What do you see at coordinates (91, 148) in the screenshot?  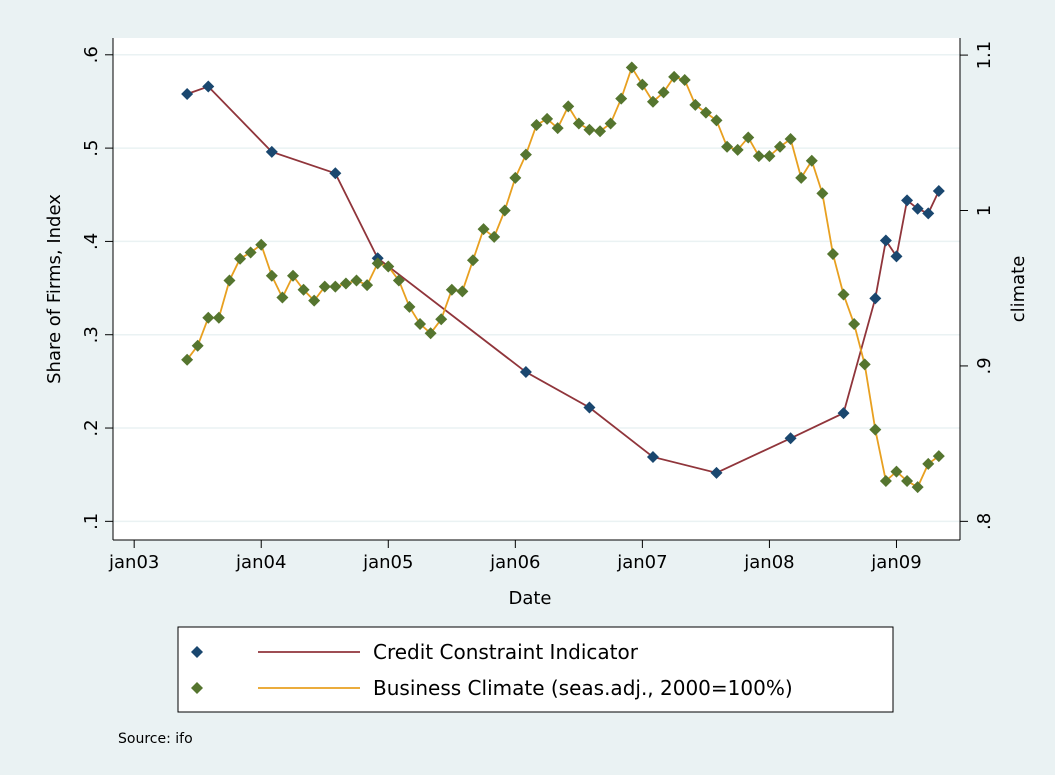 I see `y-tick-label: .5` at bounding box center [91, 148].